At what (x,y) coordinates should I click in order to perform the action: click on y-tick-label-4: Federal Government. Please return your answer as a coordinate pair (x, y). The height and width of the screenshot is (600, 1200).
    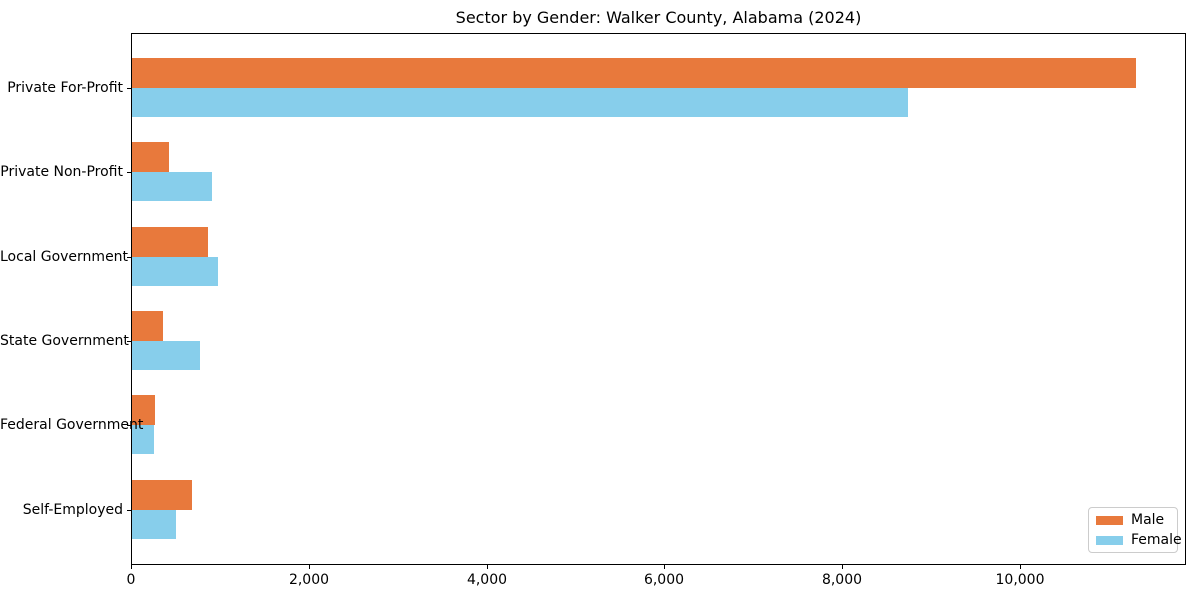
    Looking at the image, I should click on (72, 425).